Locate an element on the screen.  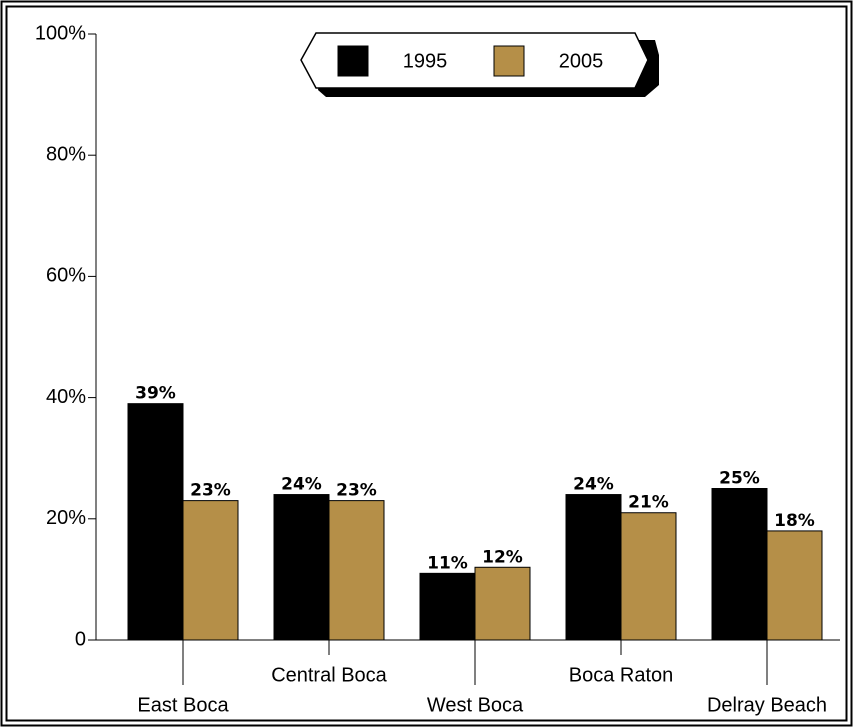
legend-box is located at coordinates (474, 60).